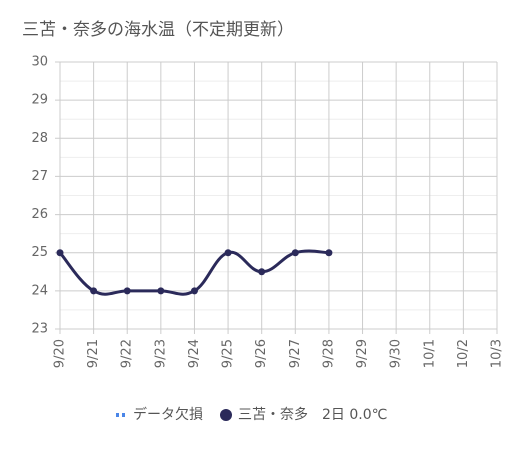  I want to click on x-tick-label: 9/20, so click(60, 353).